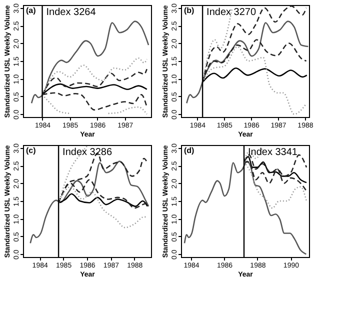  I want to click on annotation: (b), so click(189, 10).